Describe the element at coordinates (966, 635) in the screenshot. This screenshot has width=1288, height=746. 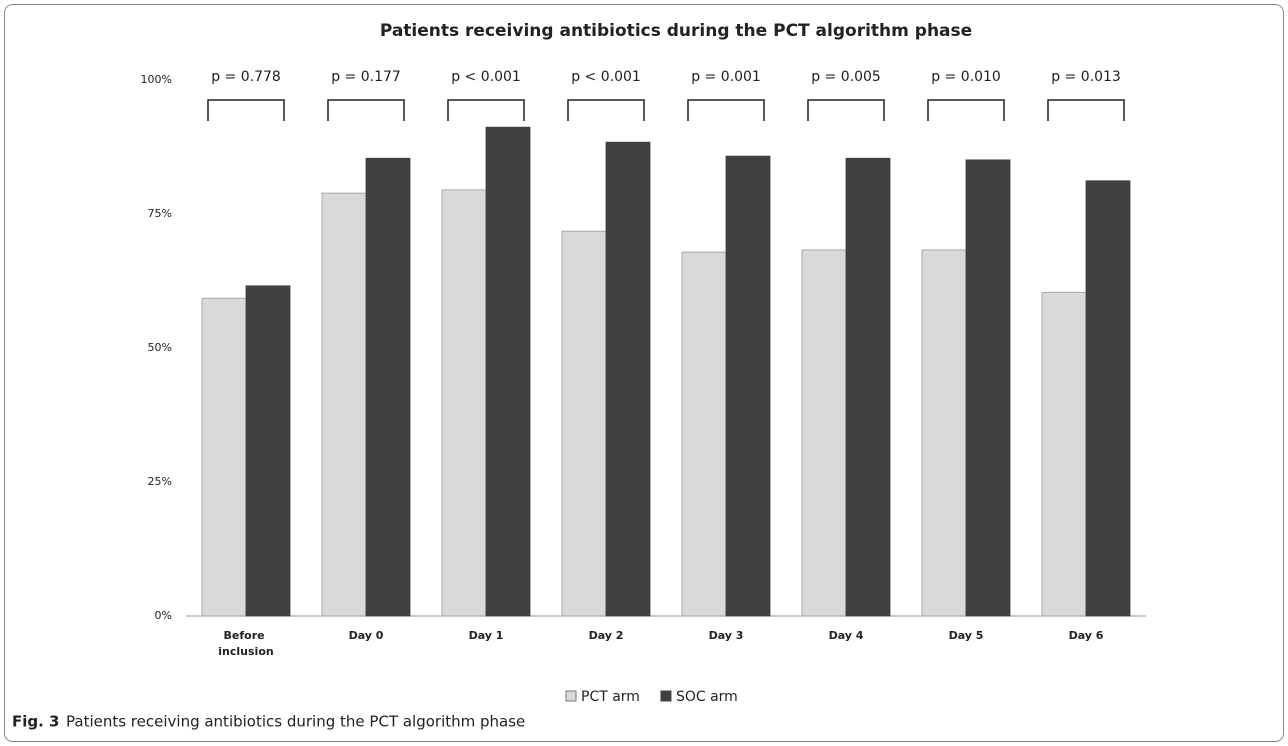
I see `x-tick-label: Day 5` at that location.